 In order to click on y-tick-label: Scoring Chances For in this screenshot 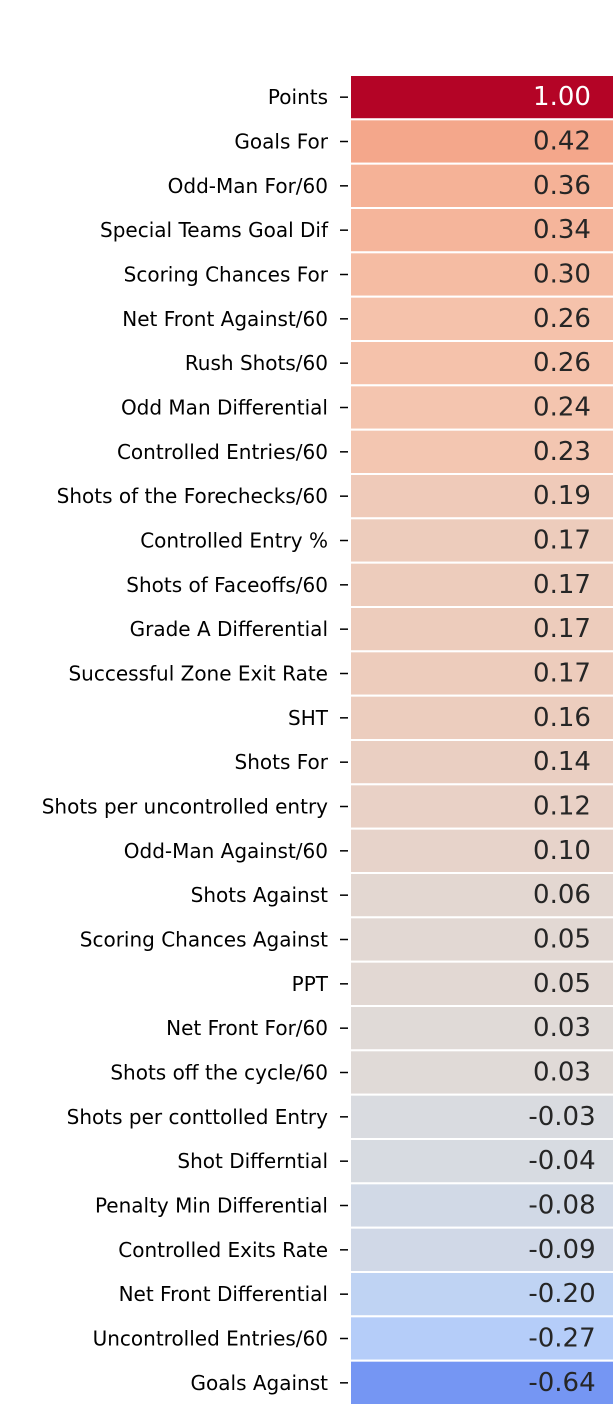, I will do `click(226, 275)`.